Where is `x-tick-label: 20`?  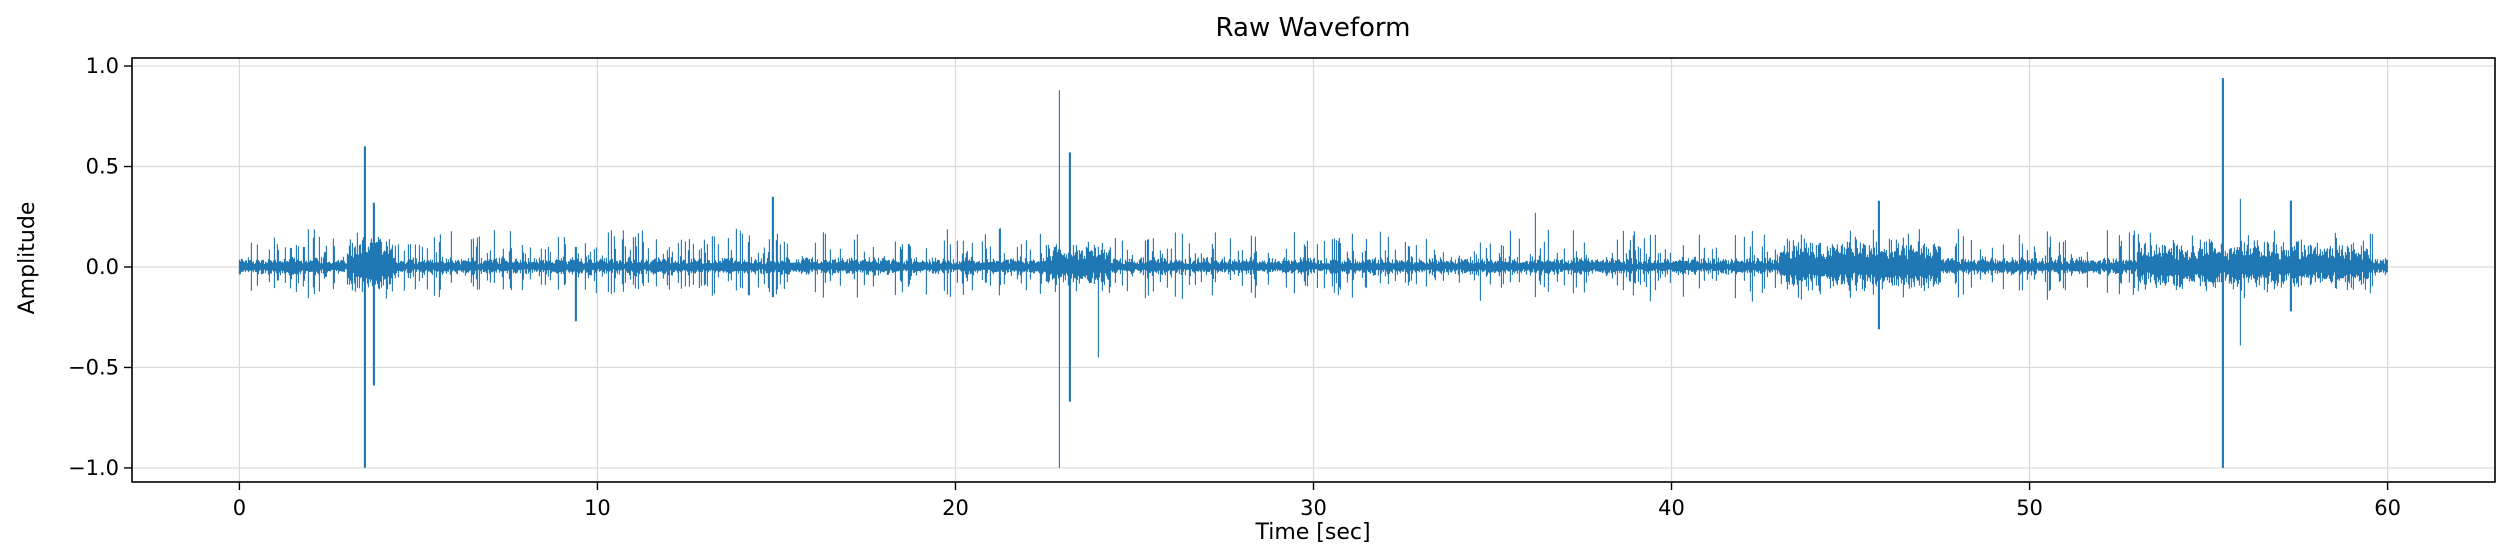 x-tick-label: 20 is located at coordinates (955, 508).